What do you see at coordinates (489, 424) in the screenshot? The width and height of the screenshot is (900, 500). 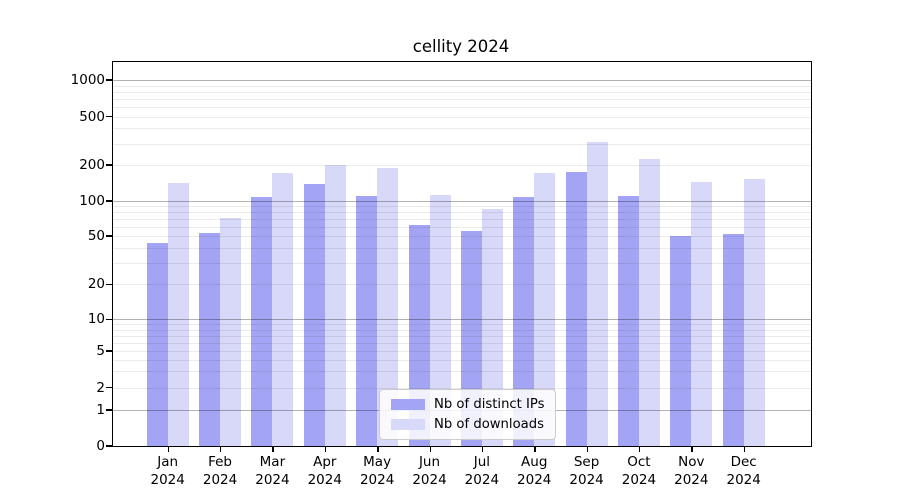 I see `legend-label-downloads: Nb of downloads` at bounding box center [489, 424].